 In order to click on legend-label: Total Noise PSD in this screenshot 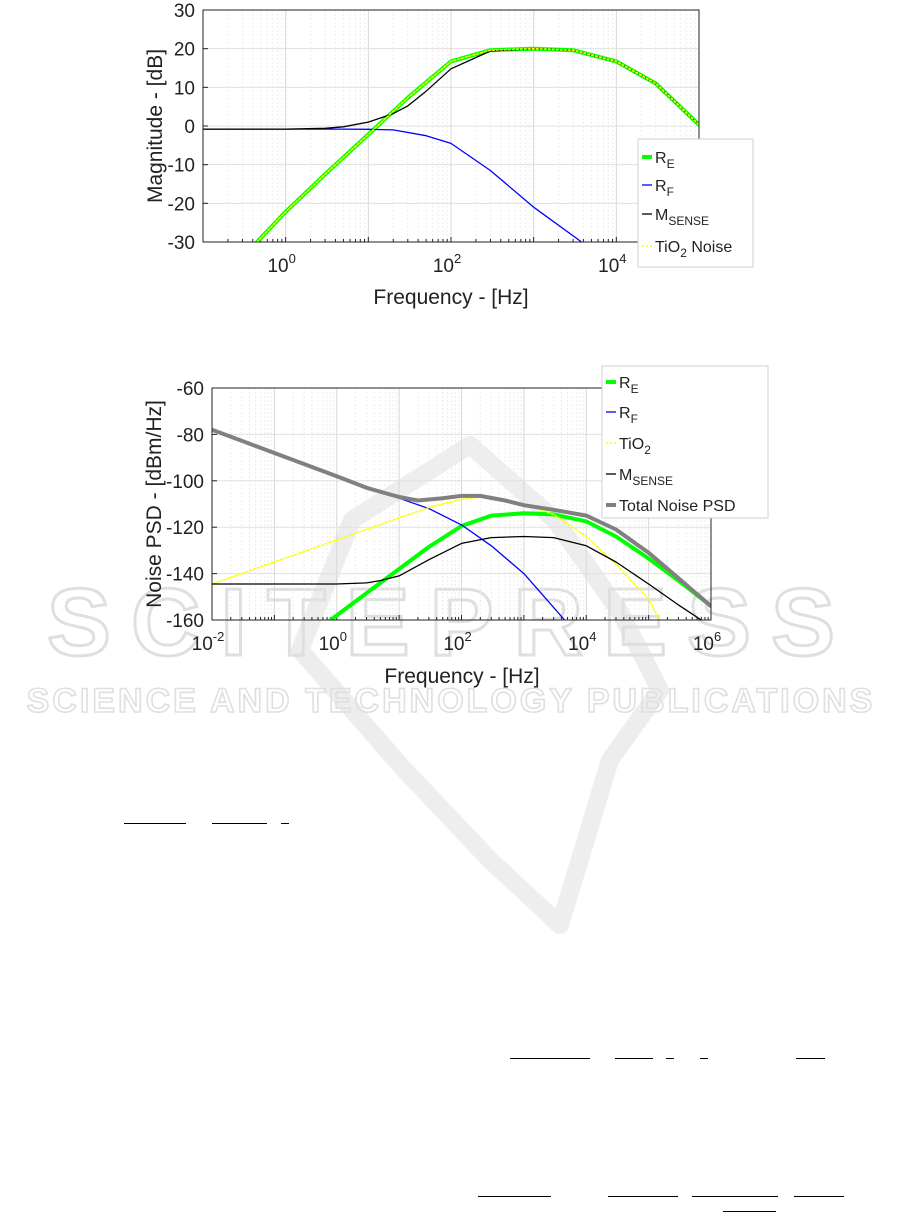, I will do `click(677, 506)`.